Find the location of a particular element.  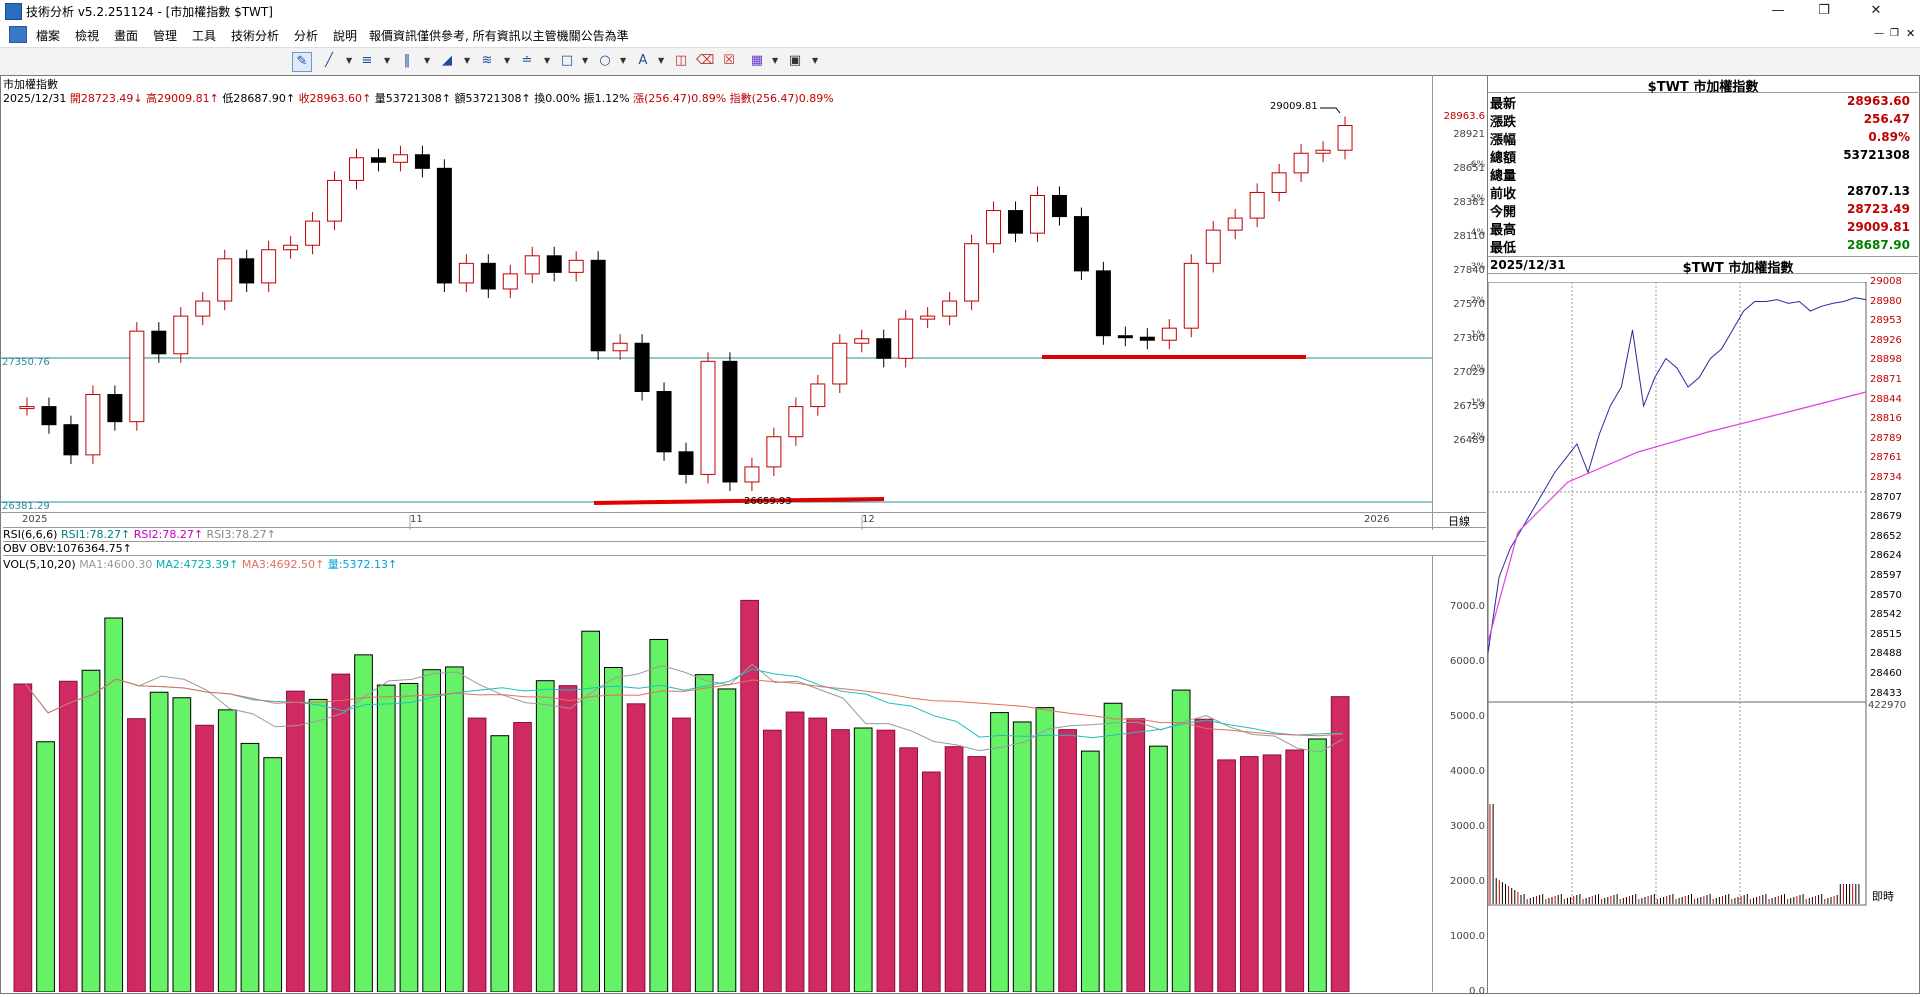

price-axis-label-7: 27300 is located at coordinates (1469, 338).